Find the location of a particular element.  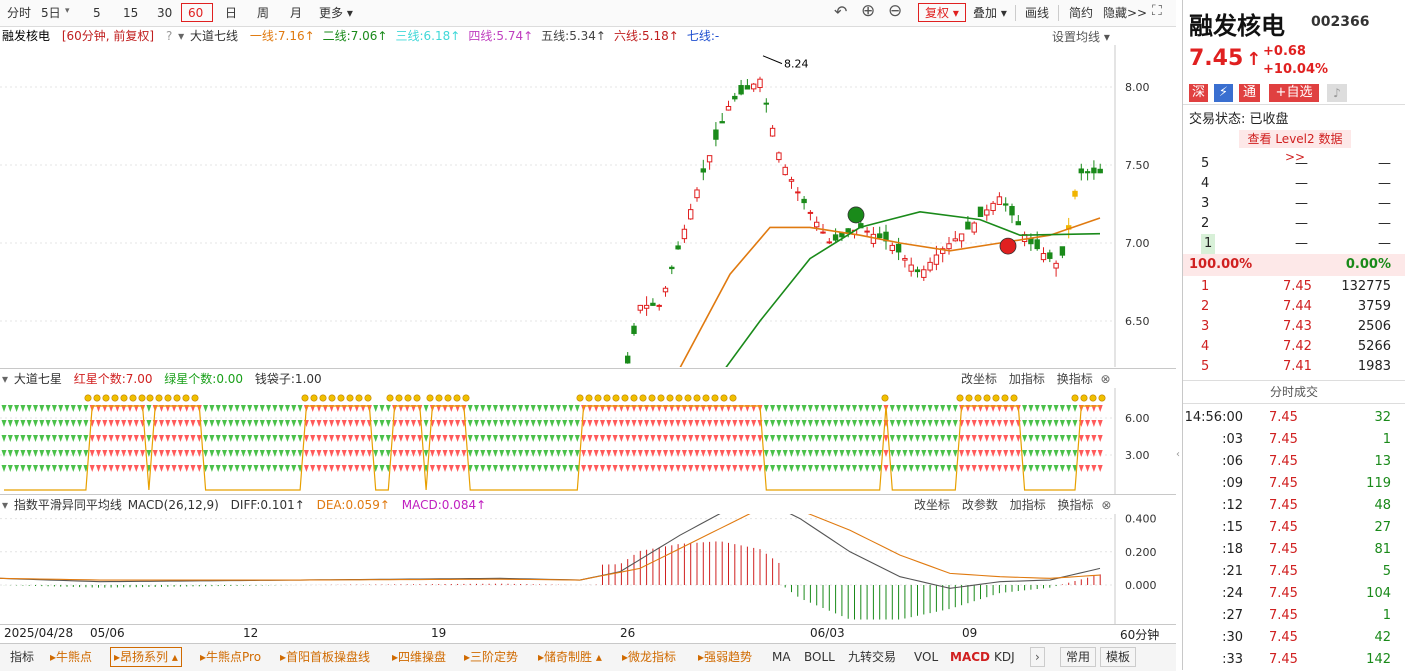

indicator-tab: VOL is located at coordinates (926, 657).